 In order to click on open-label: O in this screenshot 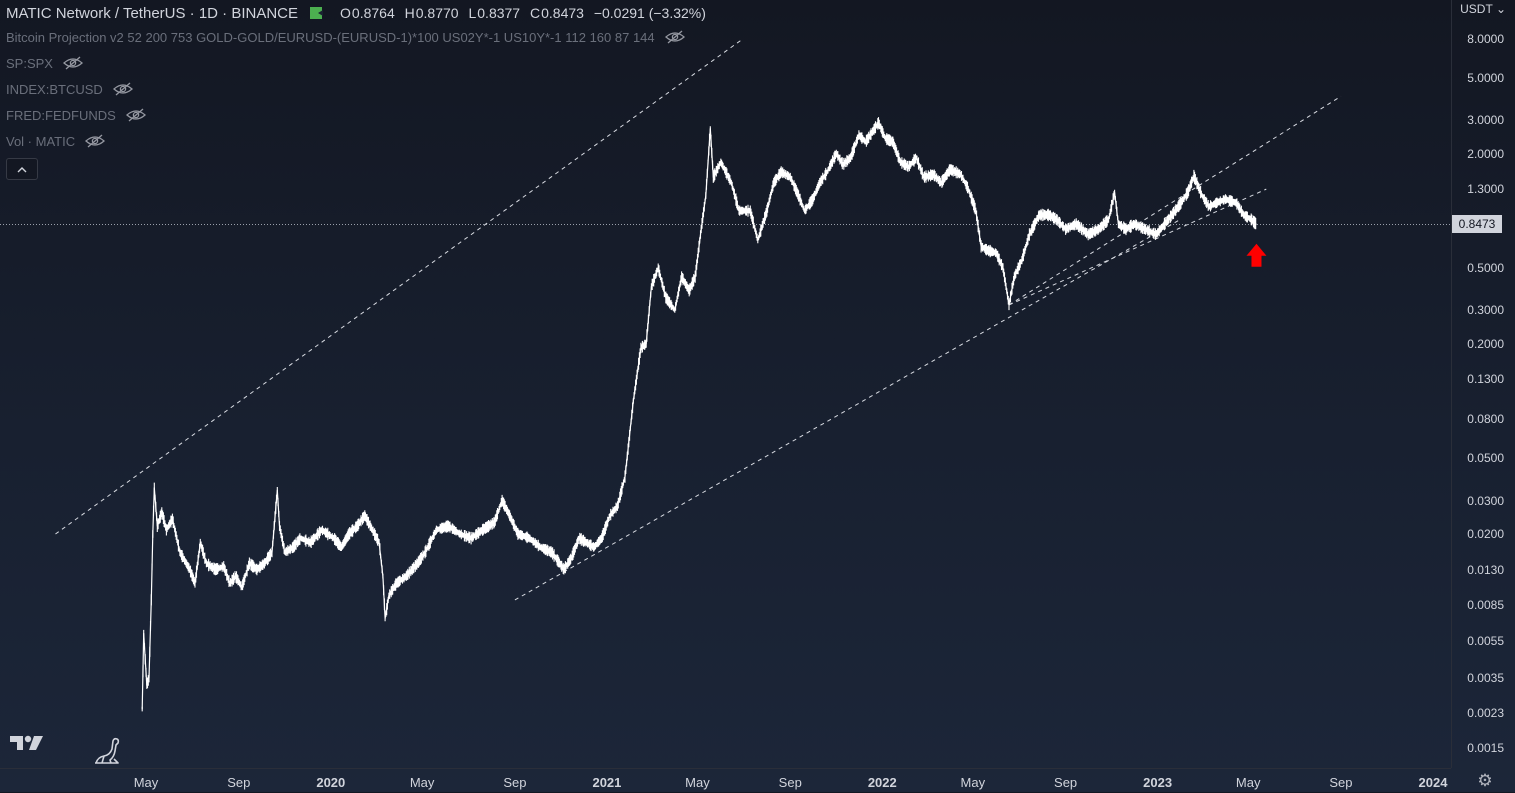, I will do `click(345, 13)`.